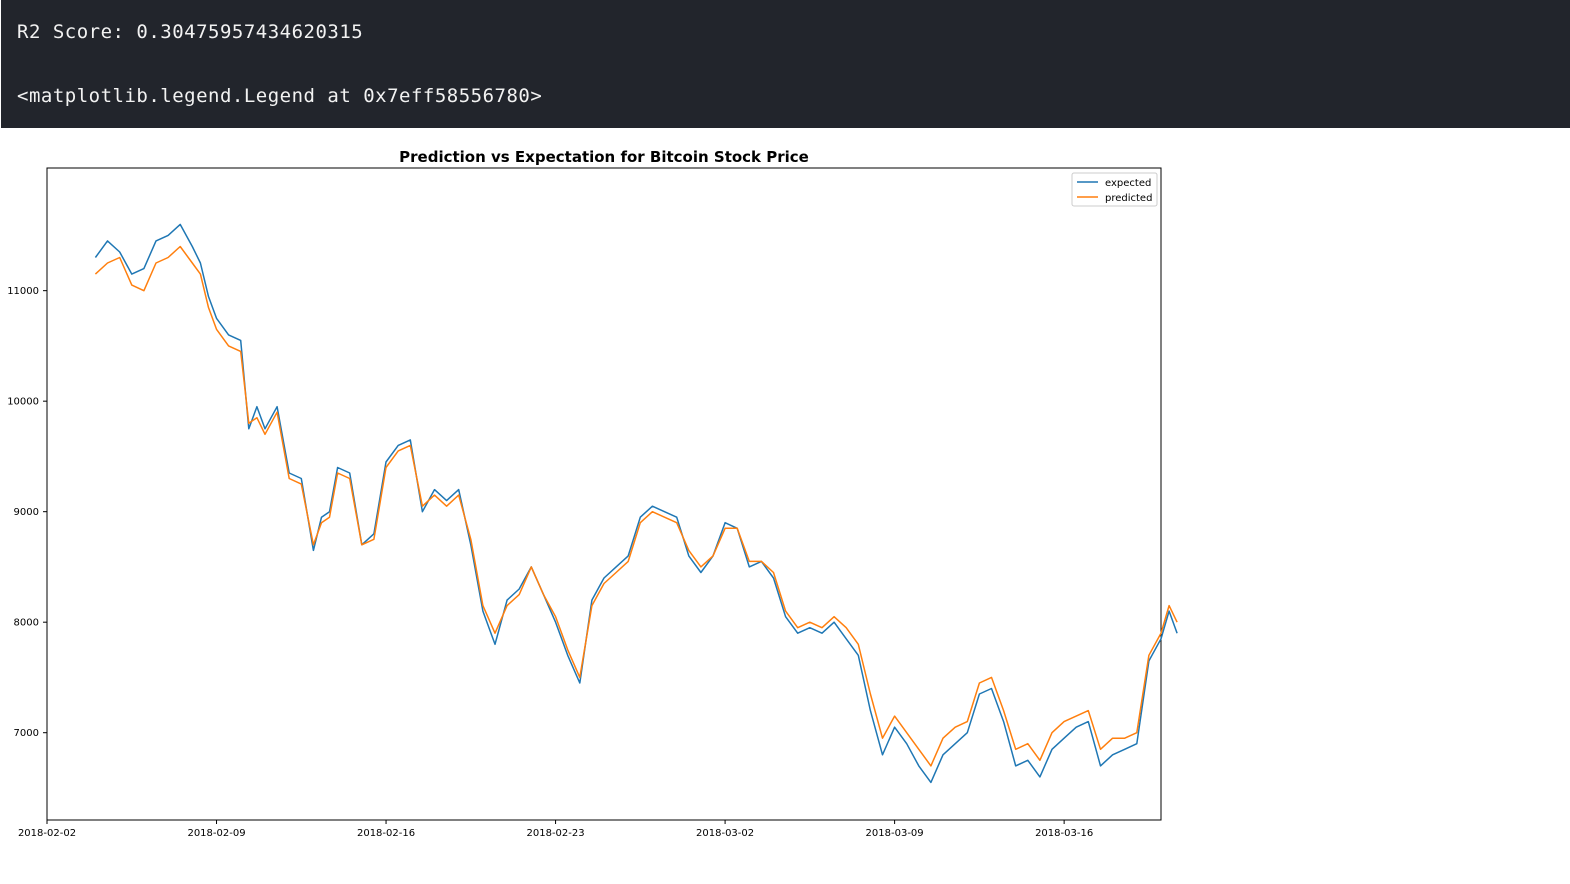 This screenshot has height=884, width=1570. Describe the element at coordinates (895, 833) in the screenshot. I see `x-tick-label: 2018-03-09` at that location.